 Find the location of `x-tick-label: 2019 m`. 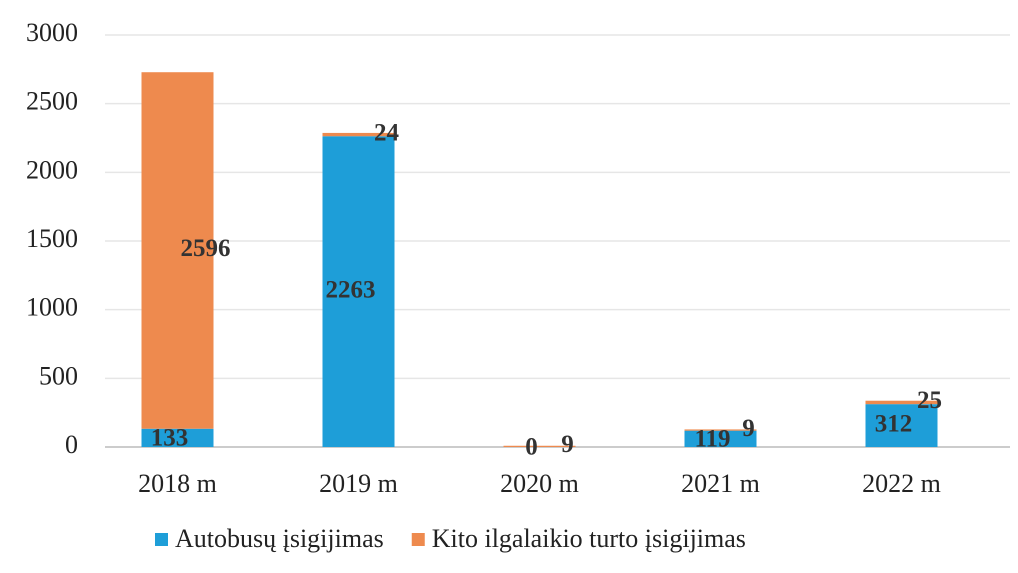

x-tick-label: 2019 m is located at coordinates (358, 483).